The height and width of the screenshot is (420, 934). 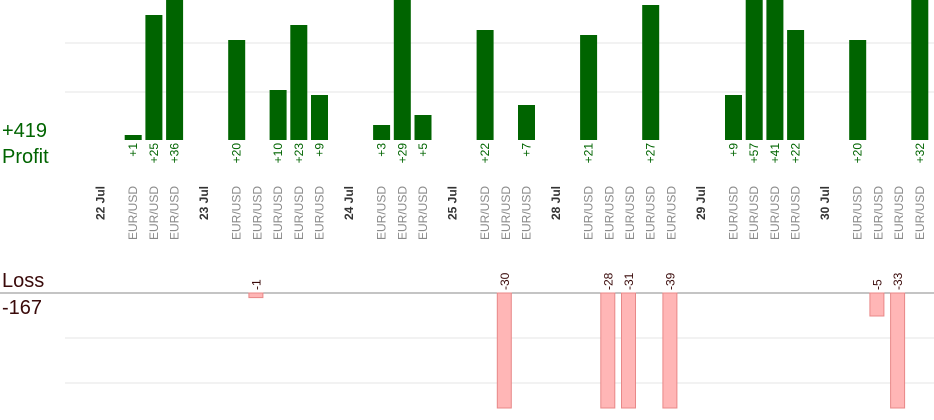 What do you see at coordinates (204, 203) in the screenshot?
I see `date-label: 23 Jul` at bounding box center [204, 203].